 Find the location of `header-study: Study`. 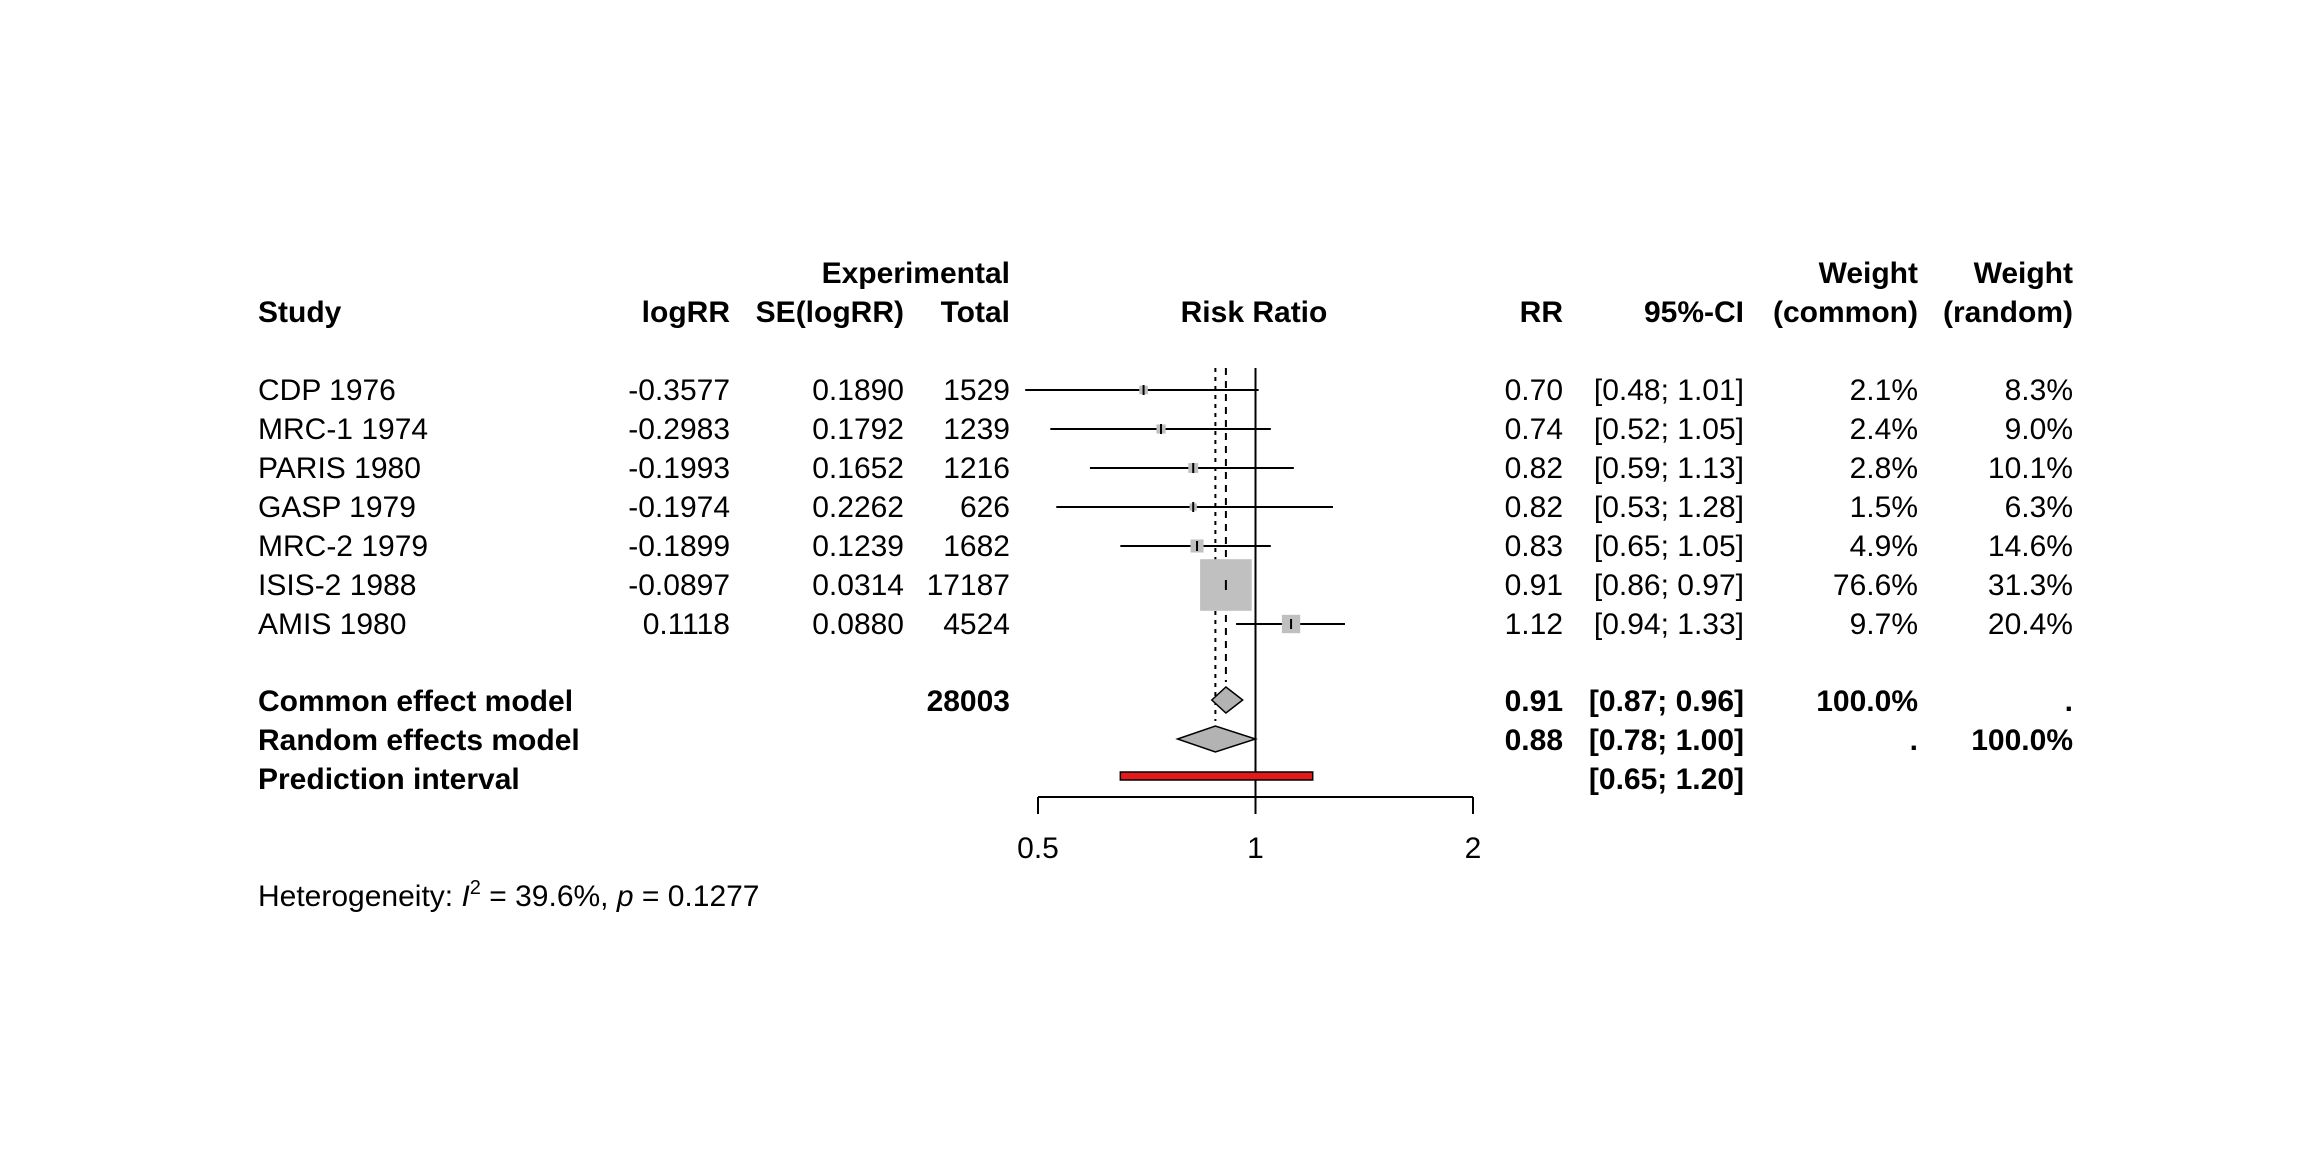

header-study: Study is located at coordinates (300, 312).